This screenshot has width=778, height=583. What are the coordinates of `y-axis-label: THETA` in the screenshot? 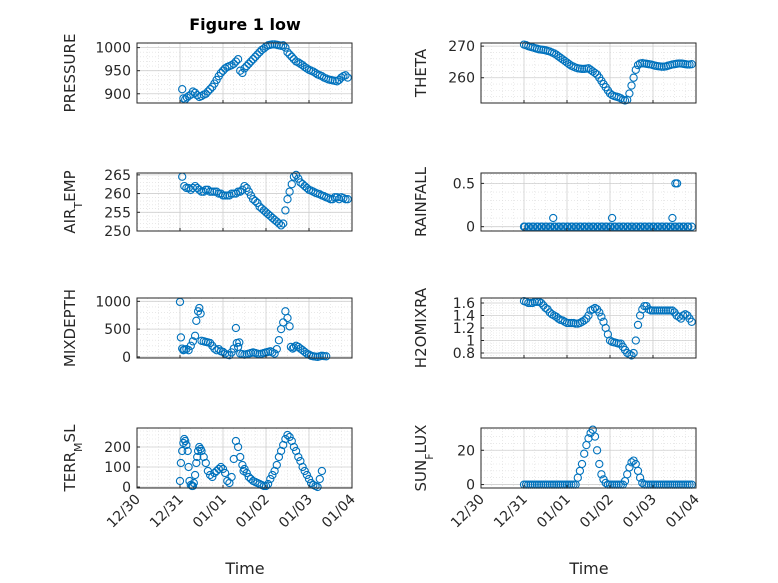 It's located at (421, 73).